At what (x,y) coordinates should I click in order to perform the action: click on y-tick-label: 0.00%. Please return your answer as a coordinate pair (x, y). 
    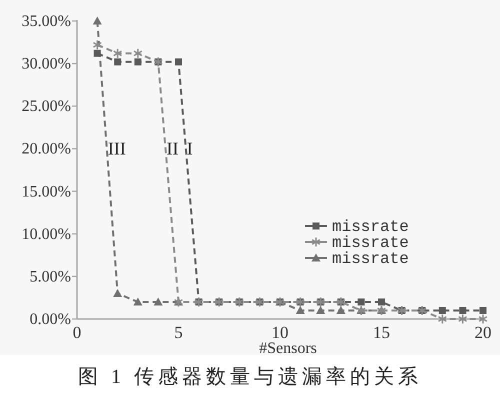
    Looking at the image, I should click on (50, 319).